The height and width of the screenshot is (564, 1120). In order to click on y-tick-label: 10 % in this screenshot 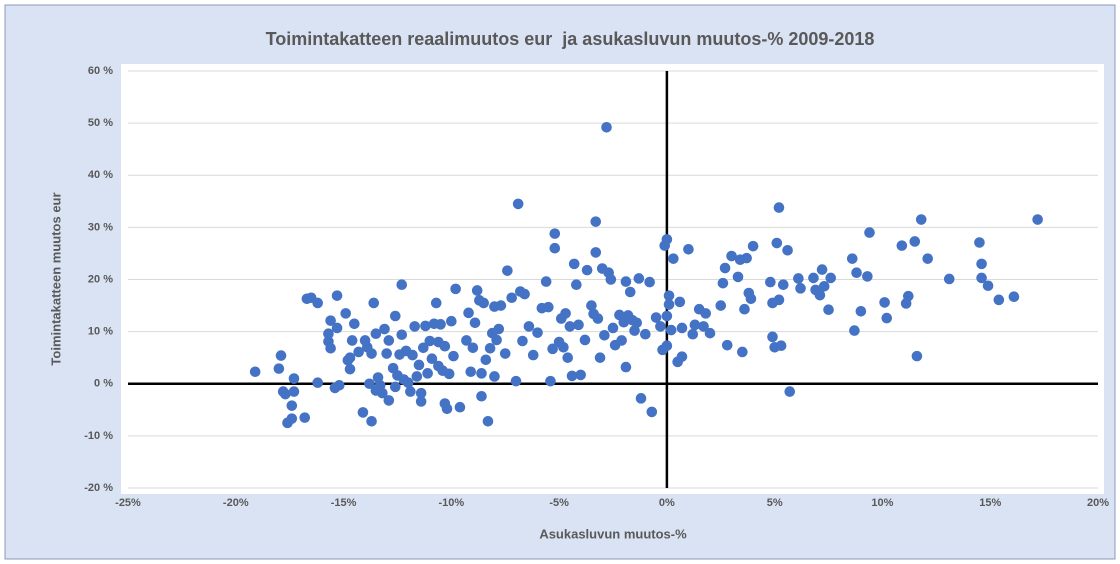, I will do `click(100, 332)`.